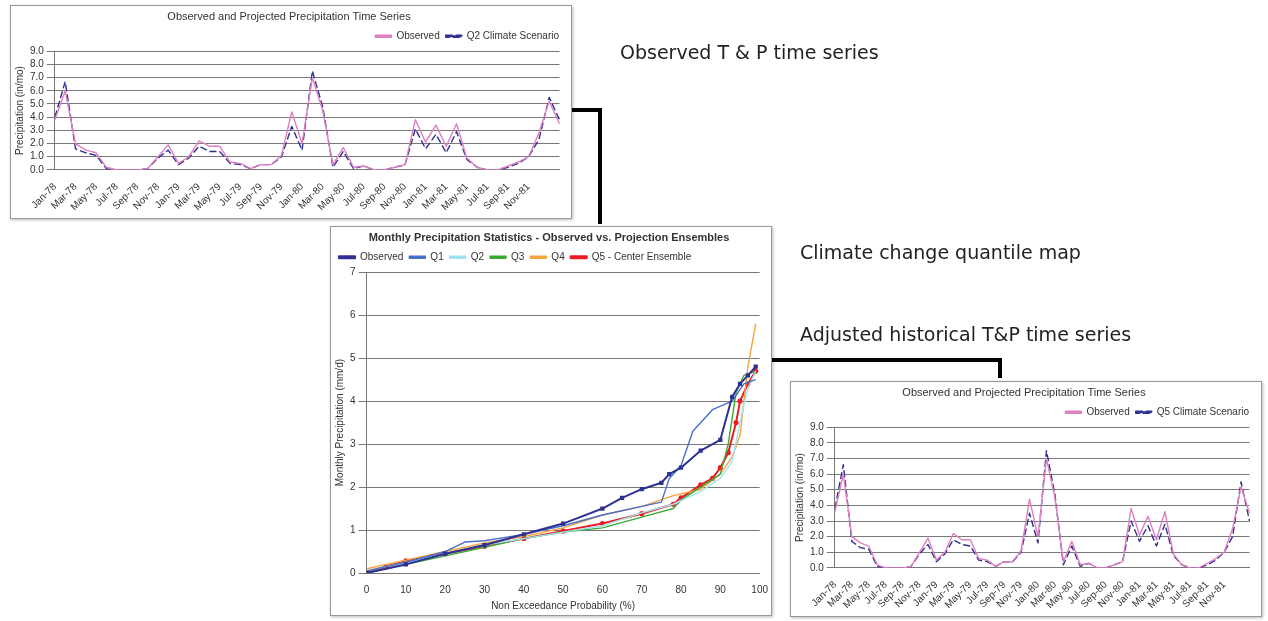 The width and height of the screenshot is (1268, 621). I want to click on x-tick-label: 90, so click(720, 589).